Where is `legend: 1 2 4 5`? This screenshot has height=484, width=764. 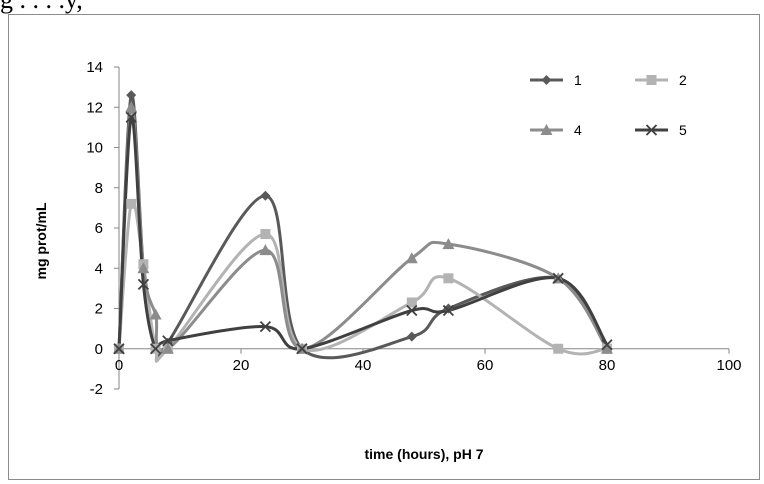 legend: 1 2 4 5 is located at coordinates (608, 105).